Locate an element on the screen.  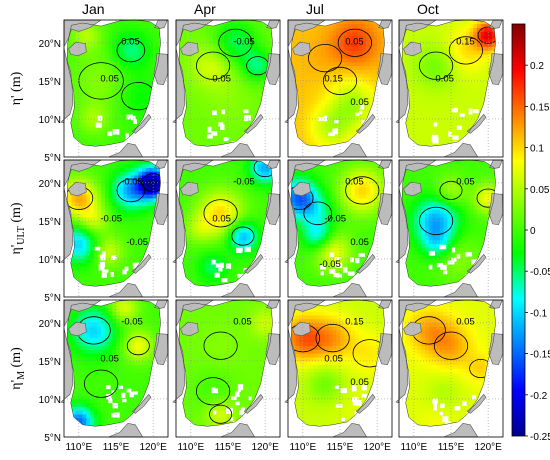
colorbar-tick-label: -0.15 is located at coordinates (540, 355).